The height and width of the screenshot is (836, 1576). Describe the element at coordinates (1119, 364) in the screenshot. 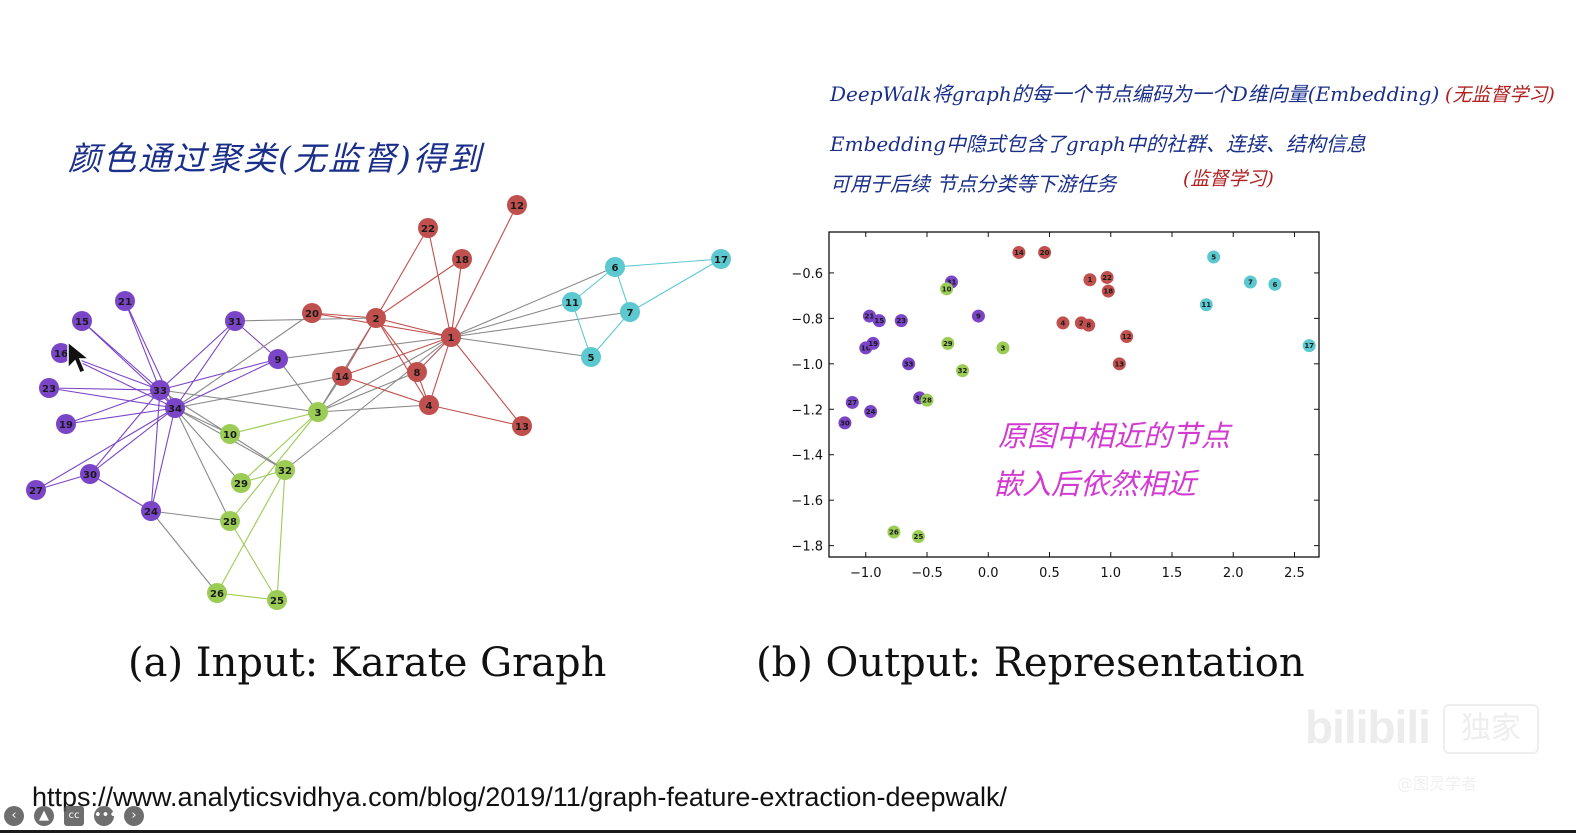

I see `embedding-point-label: 13` at that location.